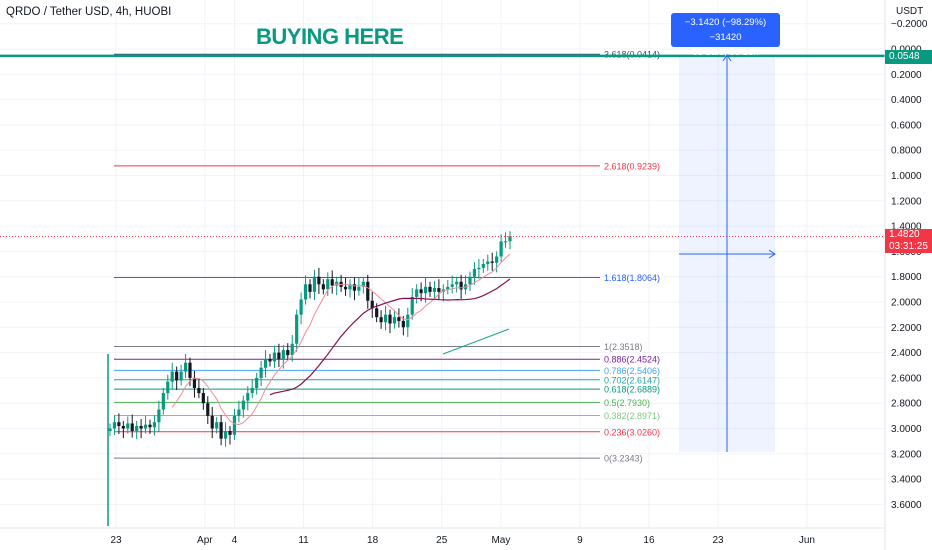  What do you see at coordinates (727, 58) in the screenshot?
I see `measure-arrow-head-up` at bounding box center [727, 58].